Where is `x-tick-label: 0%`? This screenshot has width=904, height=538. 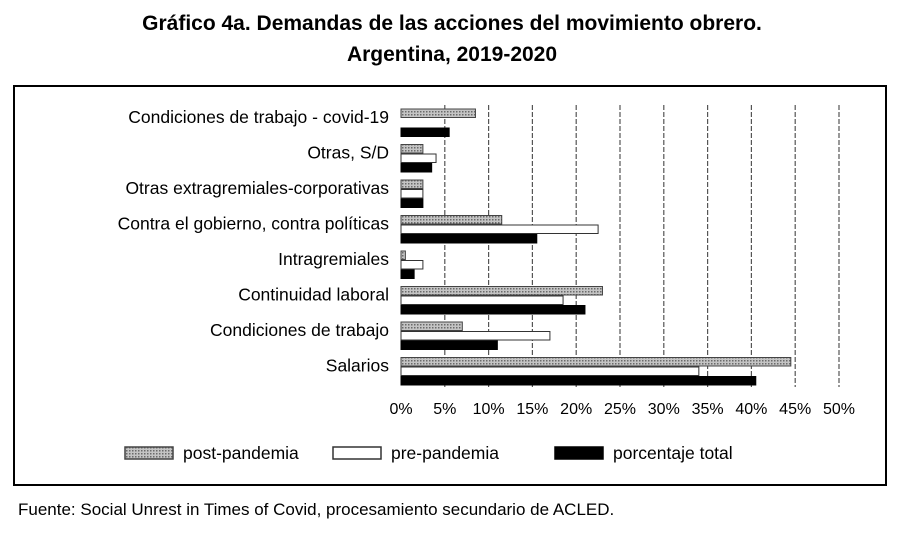
x-tick-label: 0% is located at coordinates (400, 409).